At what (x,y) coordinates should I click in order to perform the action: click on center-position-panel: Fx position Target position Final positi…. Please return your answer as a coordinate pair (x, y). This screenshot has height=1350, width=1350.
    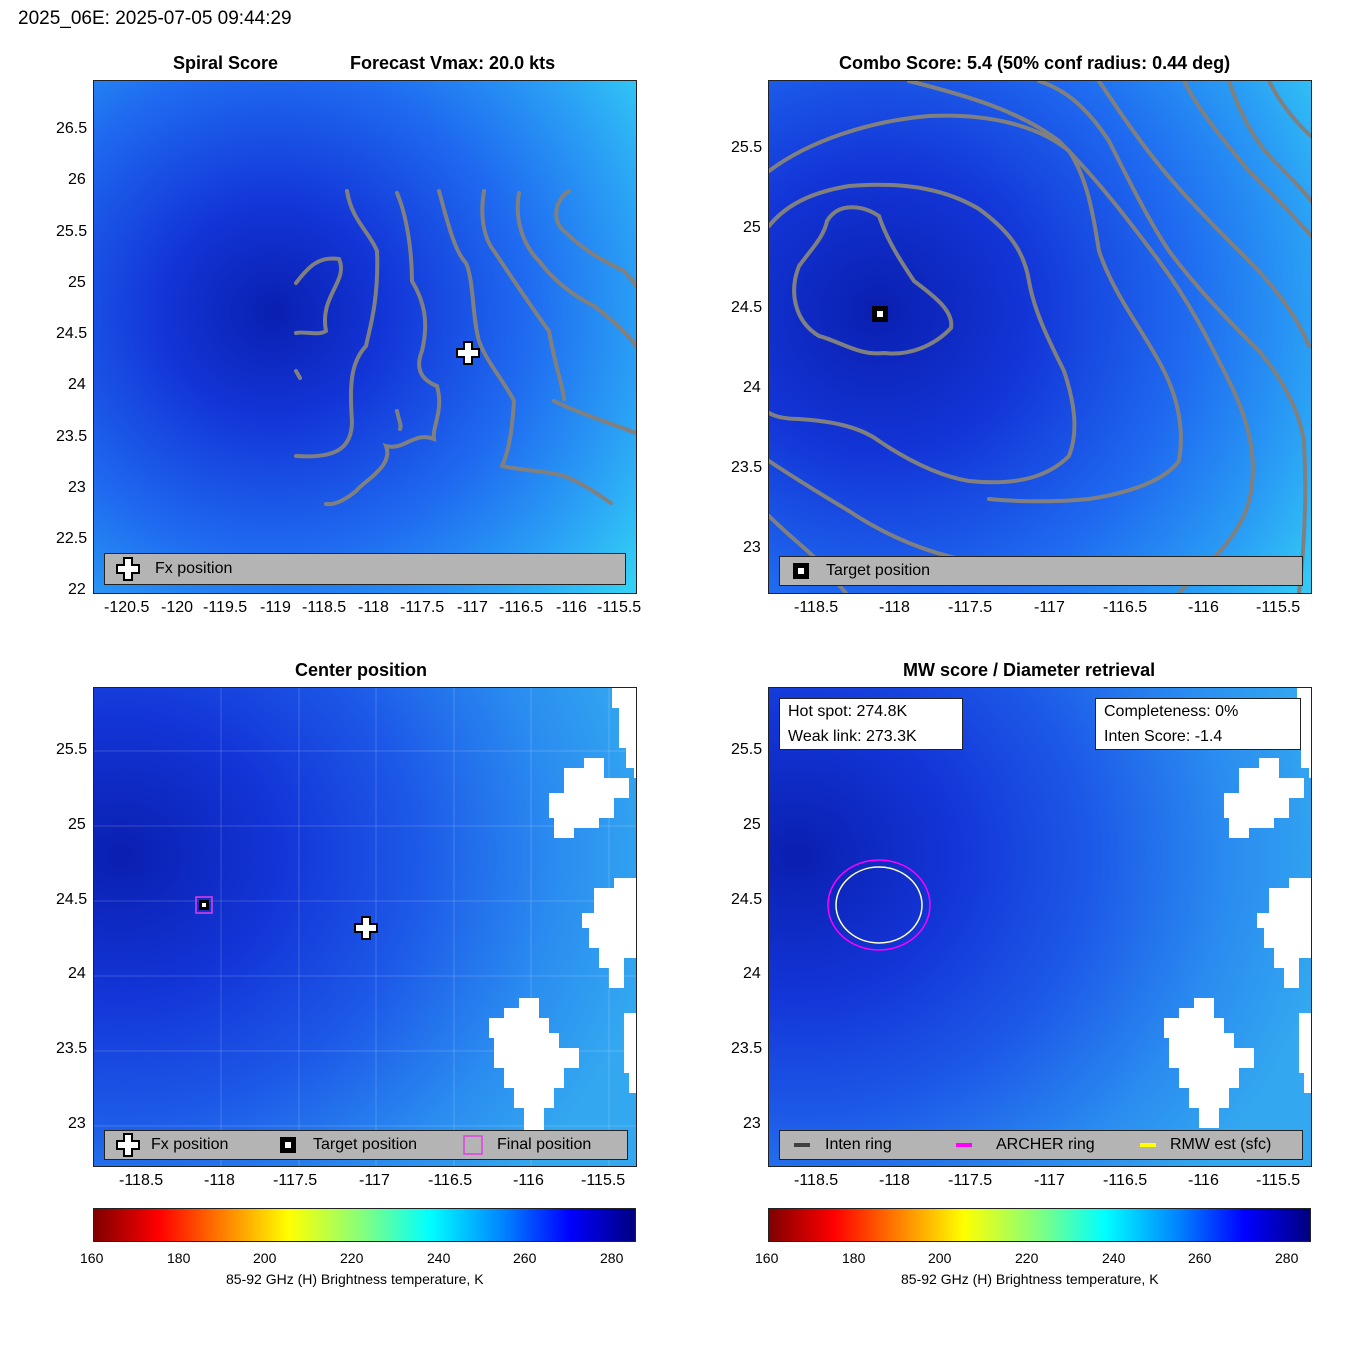
    Looking at the image, I should click on (365, 927).